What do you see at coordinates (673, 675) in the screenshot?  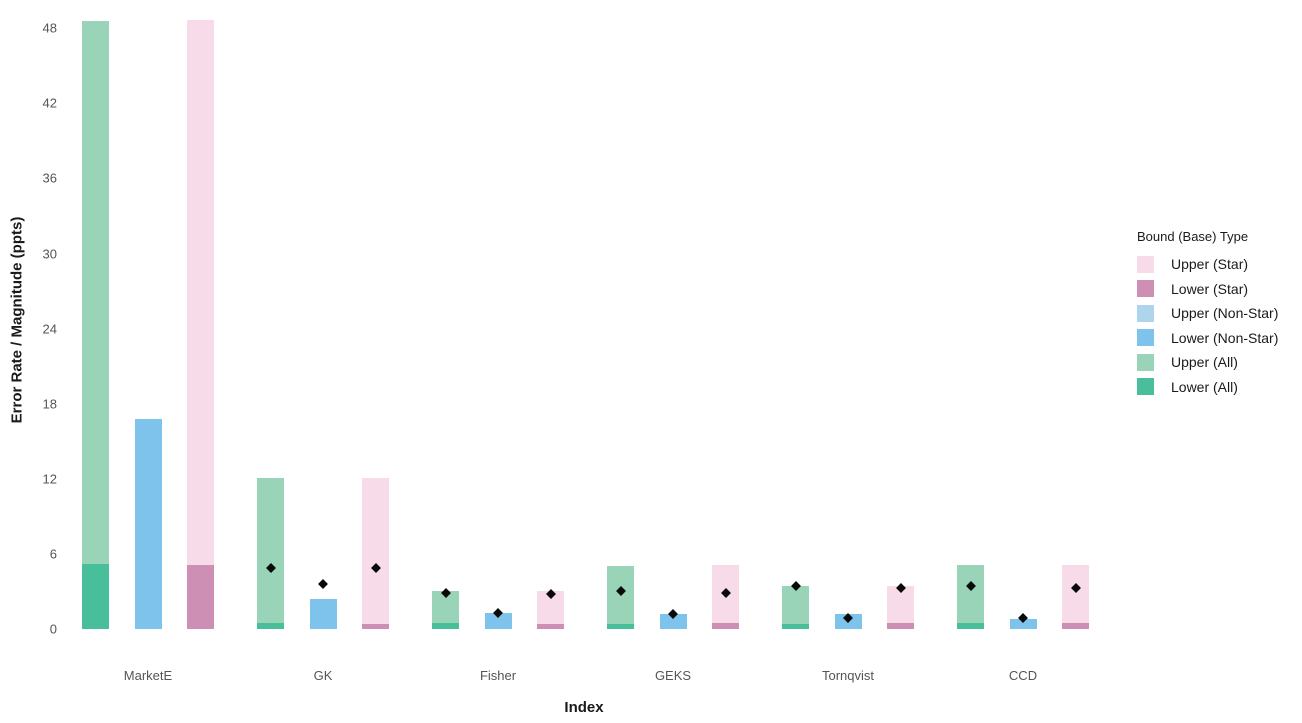 I see `x-category-label: GEKS` at bounding box center [673, 675].